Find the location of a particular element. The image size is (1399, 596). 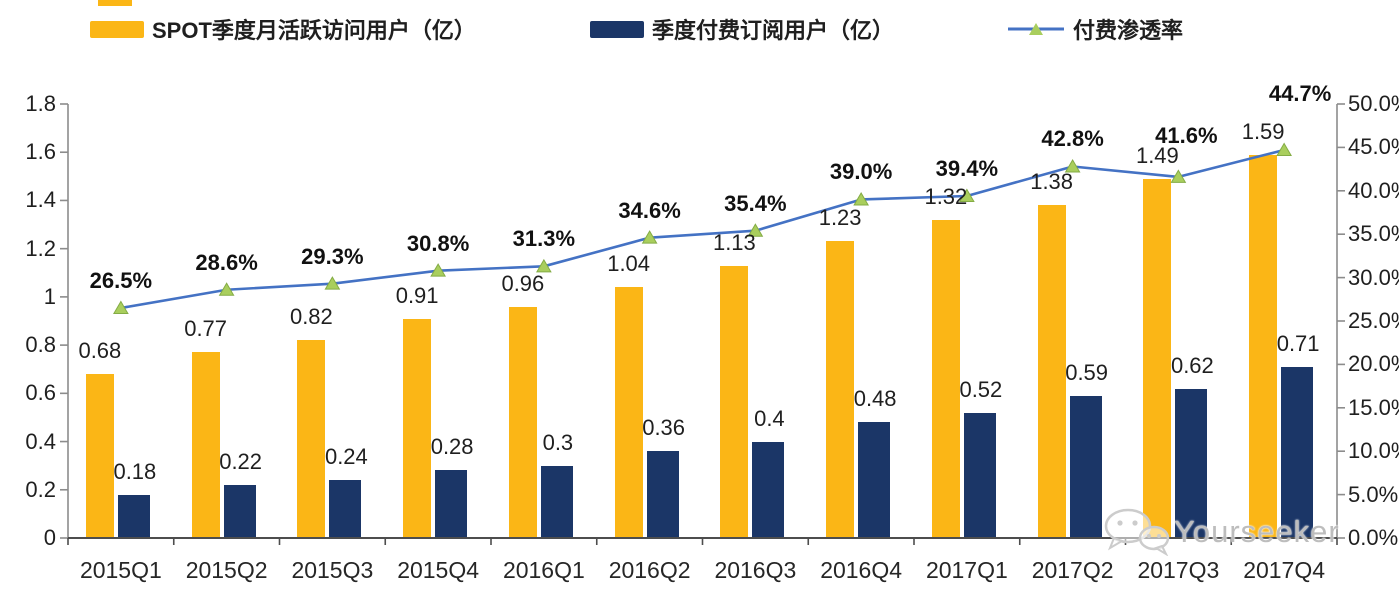

right-axis-tick-label: 30.0% is located at coordinates (1373, 277).